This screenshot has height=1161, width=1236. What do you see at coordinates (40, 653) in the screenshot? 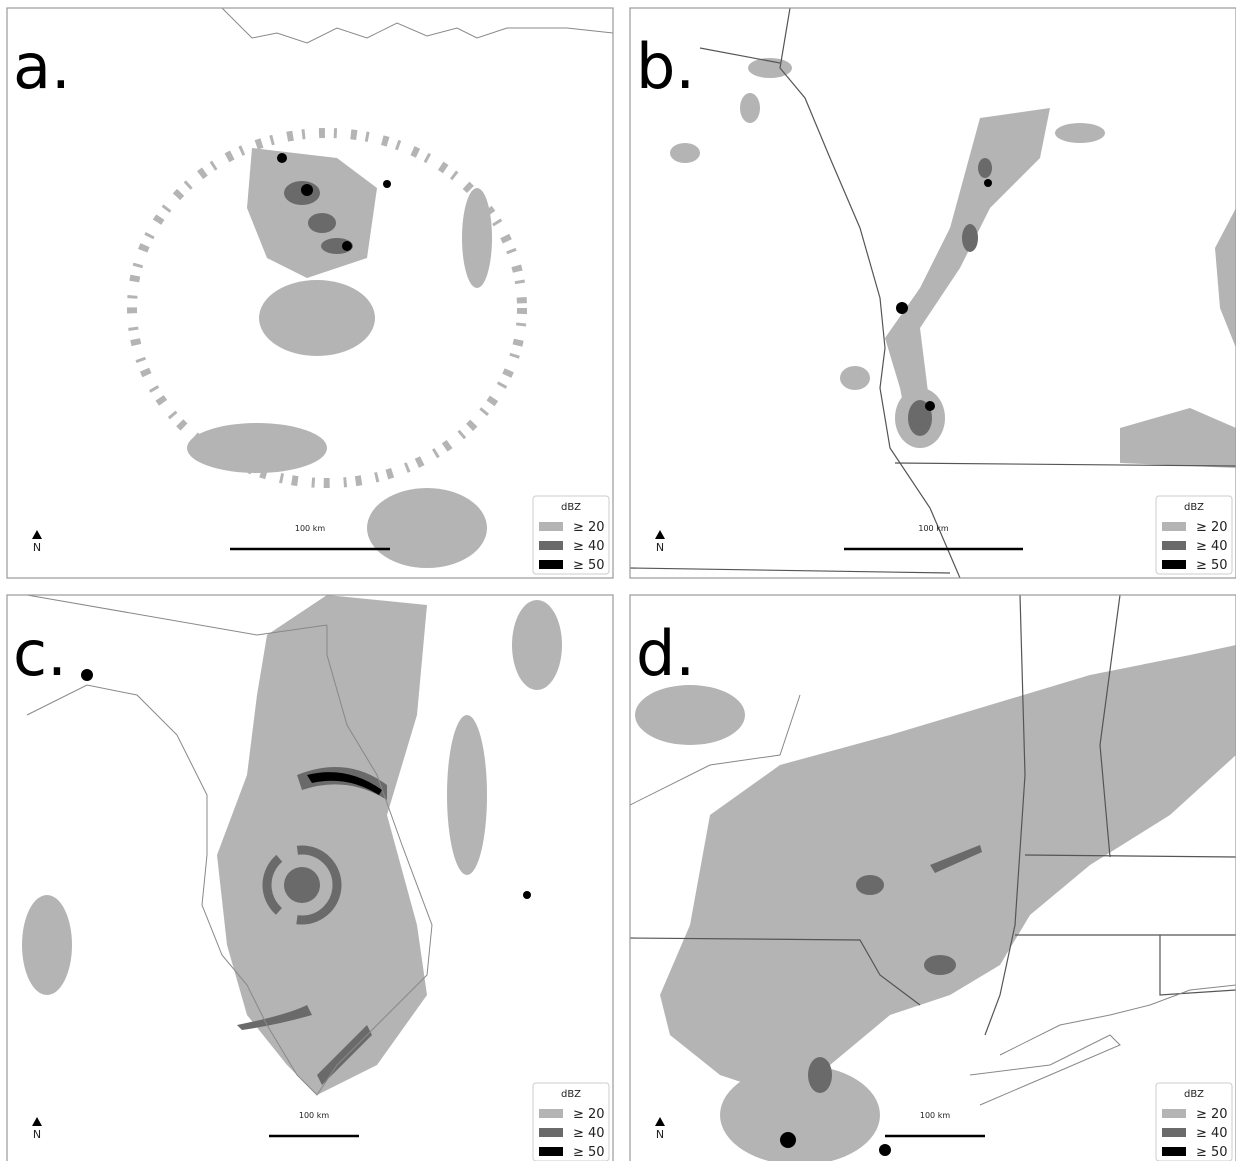
I see `panel-label: c.` at bounding box center [40, 653].